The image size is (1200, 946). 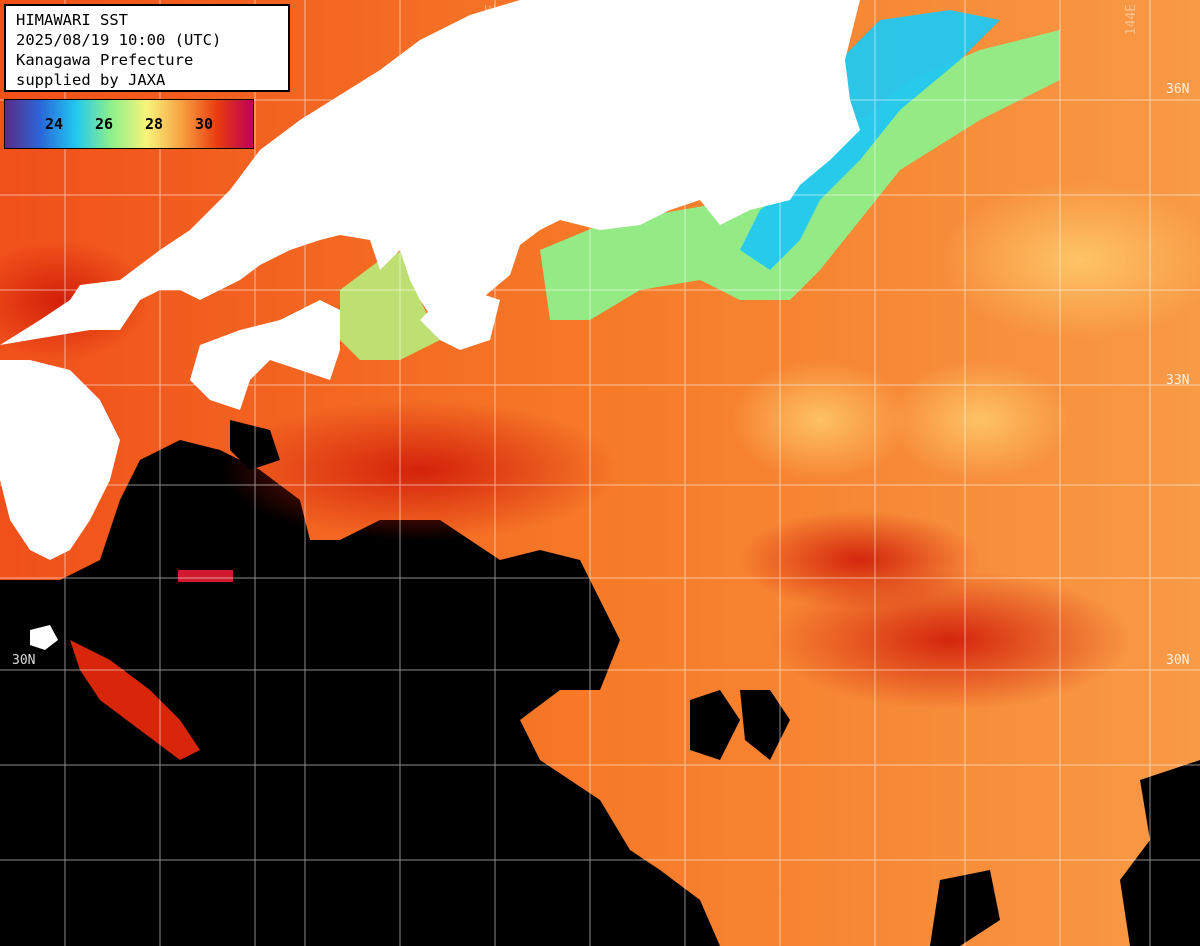 What do you see at coordinates (491, 20) in the screenshot?
I see `lon-label-136e: 136E` at bounding box center [491, 20].